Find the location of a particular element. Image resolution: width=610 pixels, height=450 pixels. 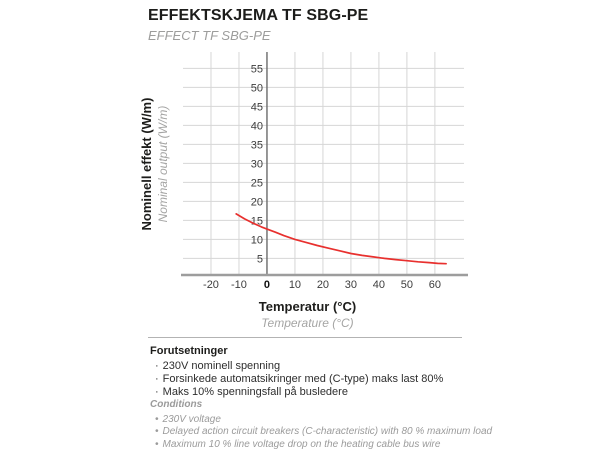

y-tick-label: 5 is located at coordinates (260, 259).